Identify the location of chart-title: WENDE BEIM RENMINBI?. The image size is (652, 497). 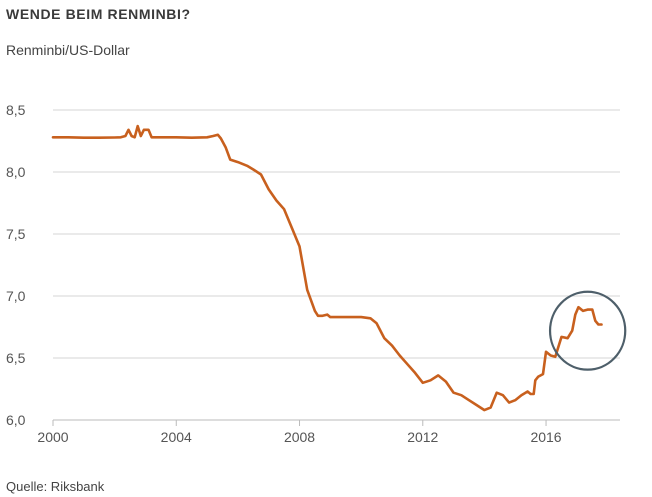
(98, 14).